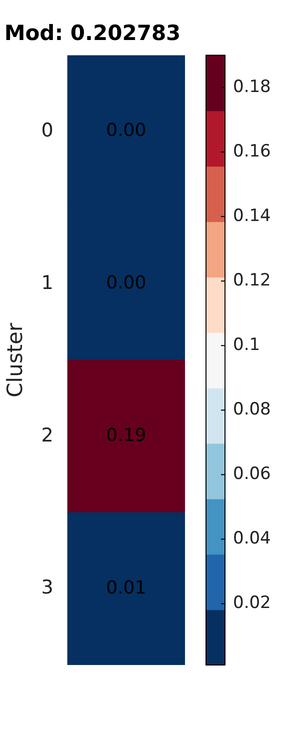  What do you see at coordinates (252, 280) in the screenshot?
I see `color-bar-label: 0.12` at bounding box center [252, 280].